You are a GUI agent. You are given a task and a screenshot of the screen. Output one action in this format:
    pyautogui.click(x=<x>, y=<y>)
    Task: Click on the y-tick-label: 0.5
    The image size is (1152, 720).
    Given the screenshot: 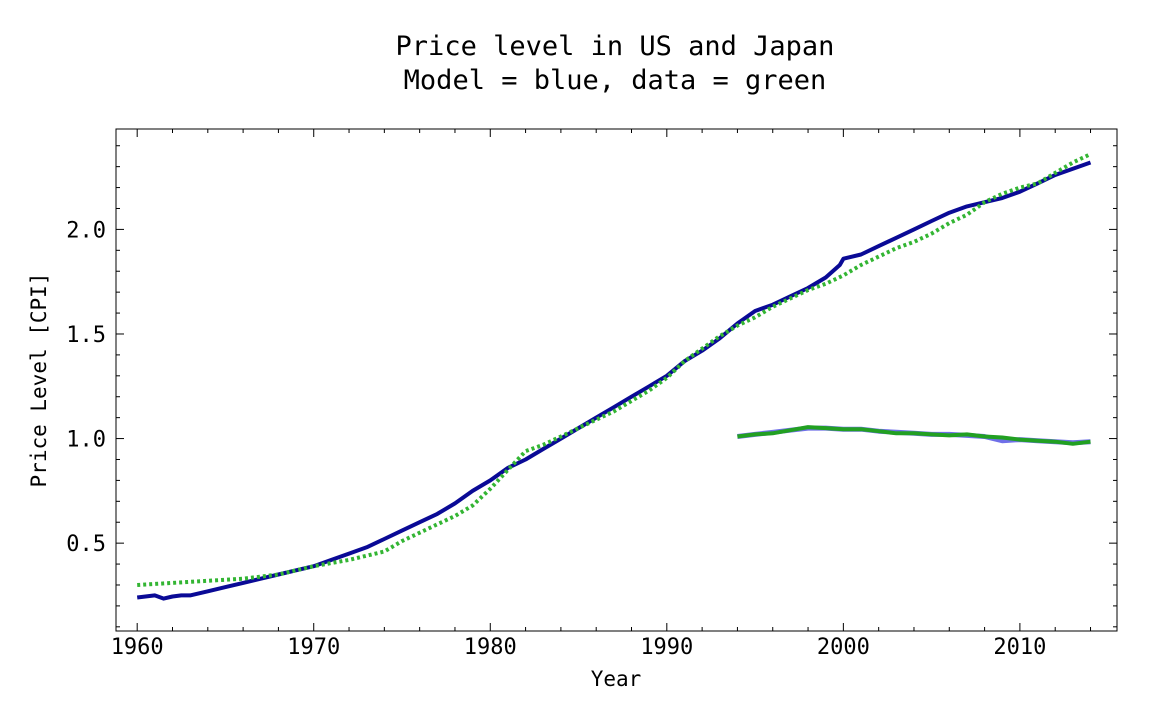 What is the action you would take?
    pyautogui.click(x=86, y=544)
    